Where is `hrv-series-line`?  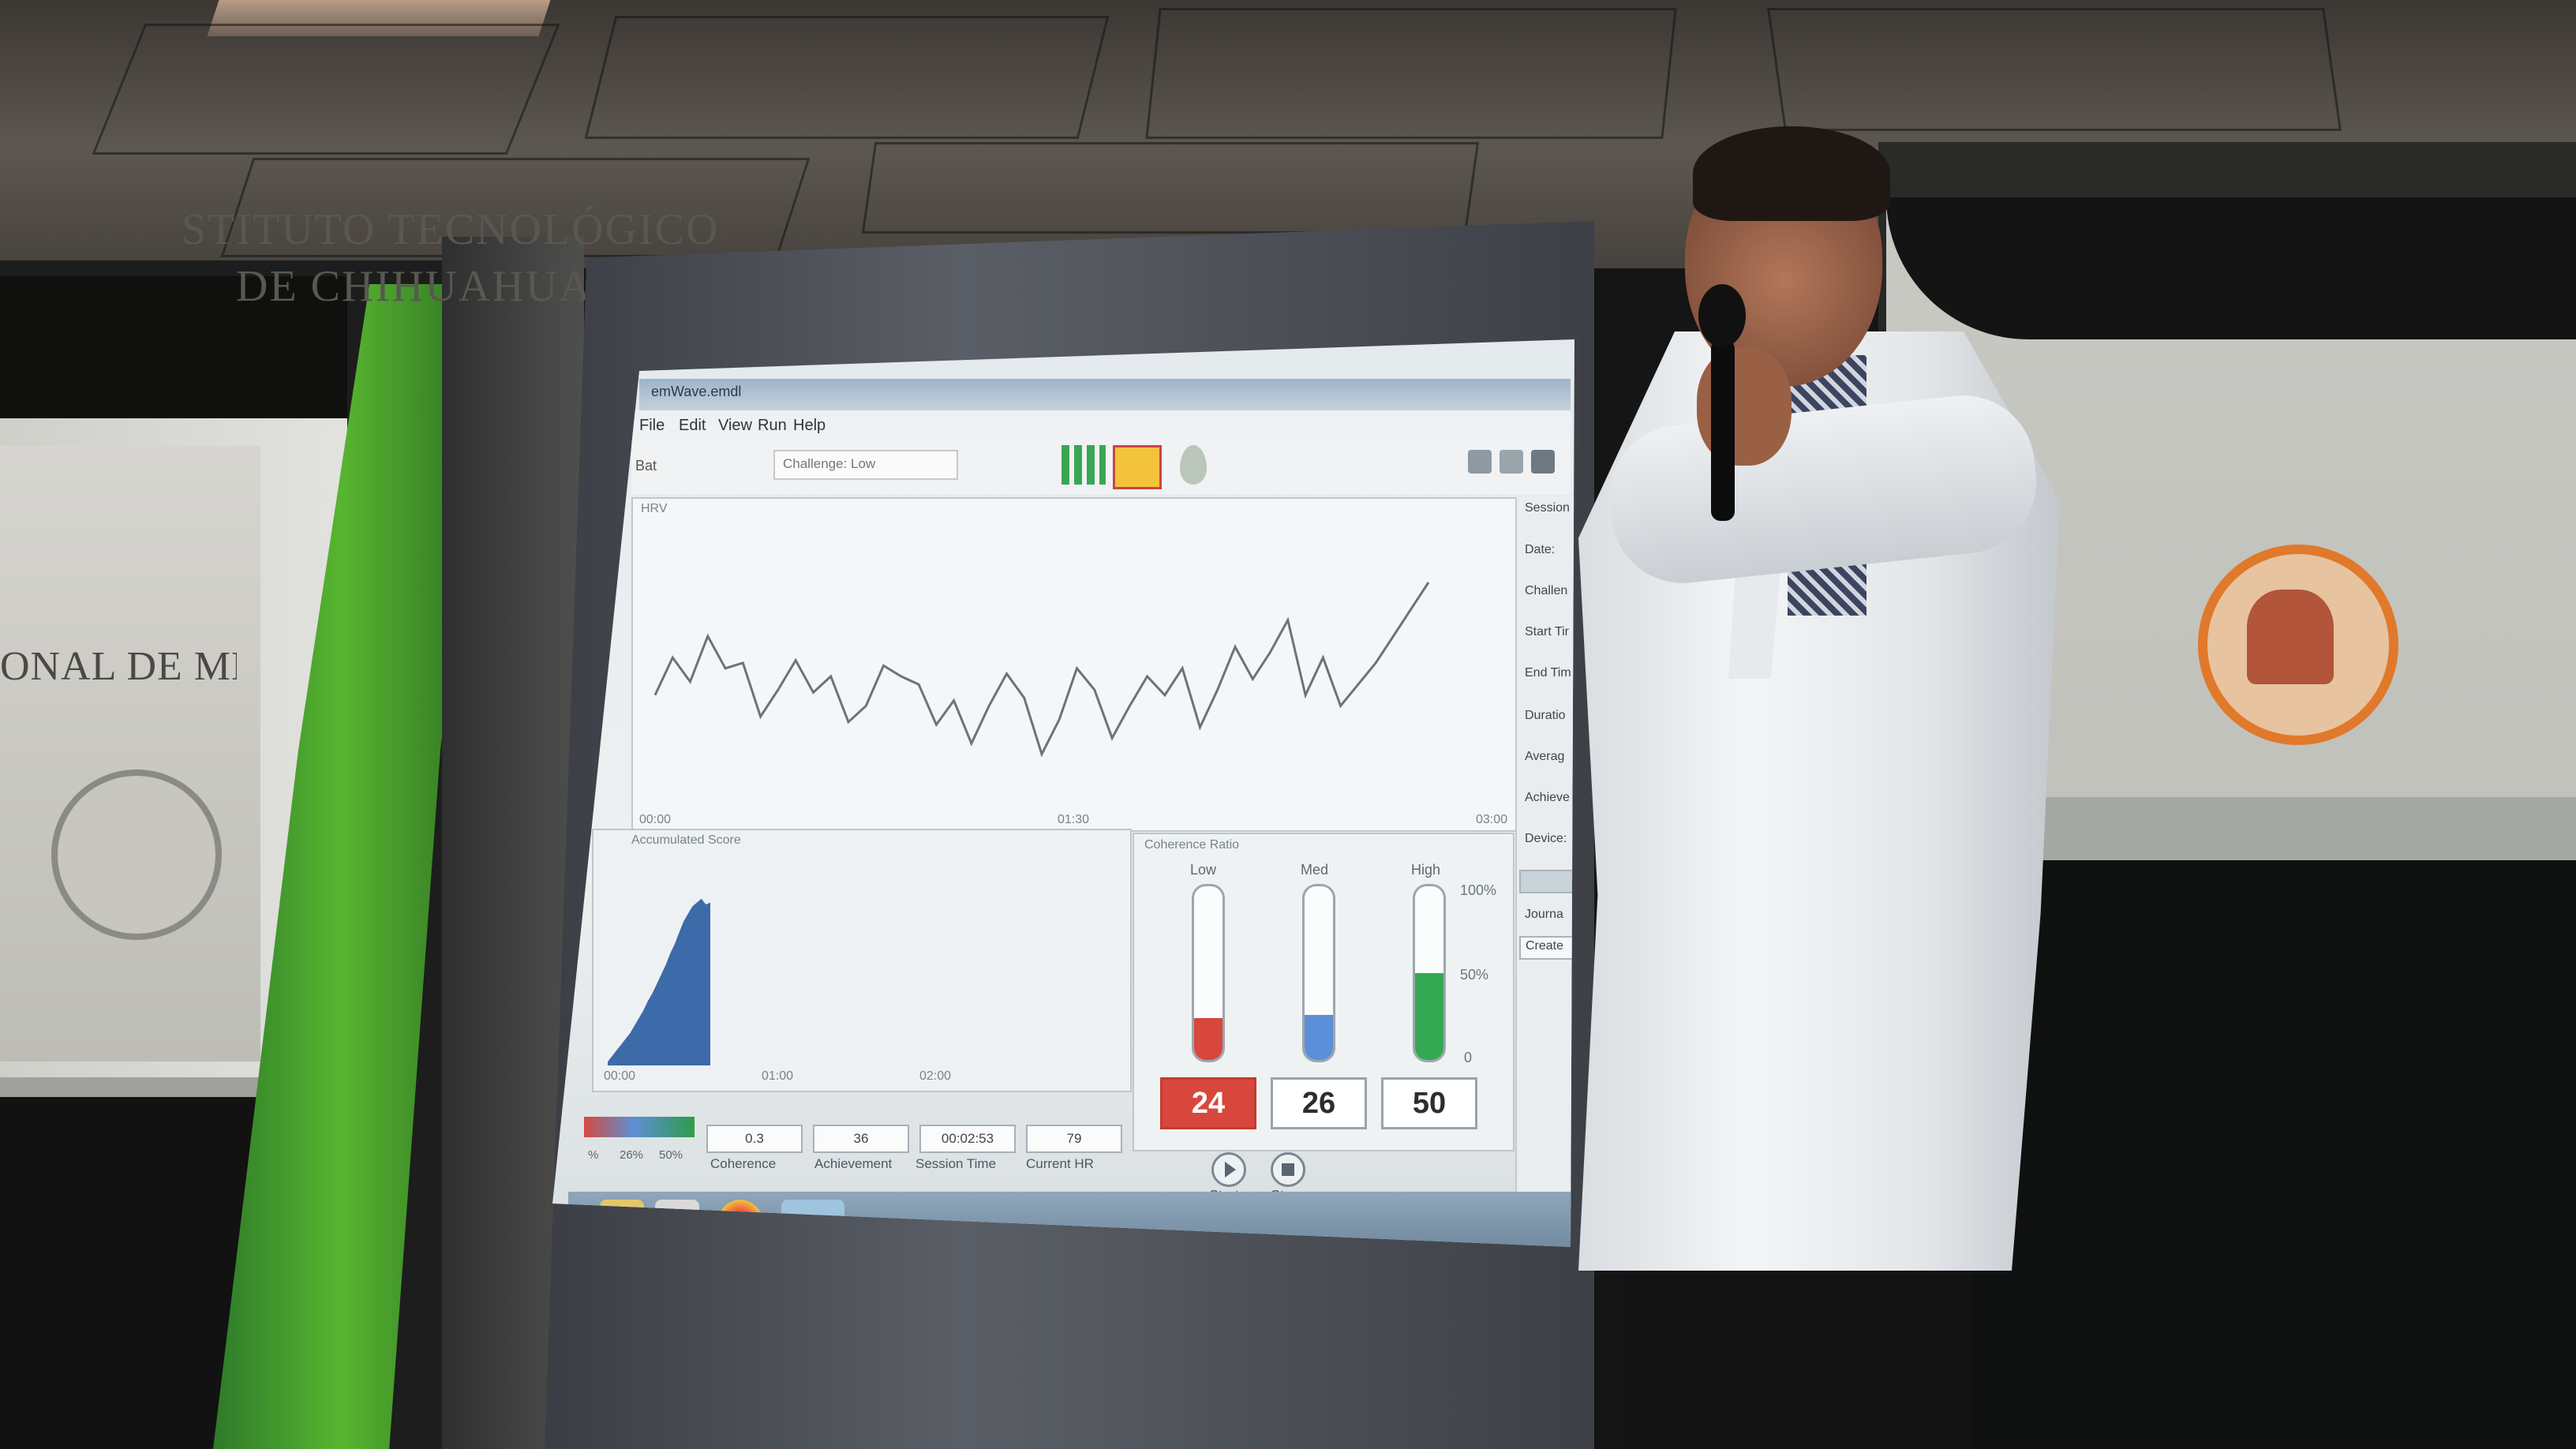 hrv-series-line is located at coordinates (1041, 670).